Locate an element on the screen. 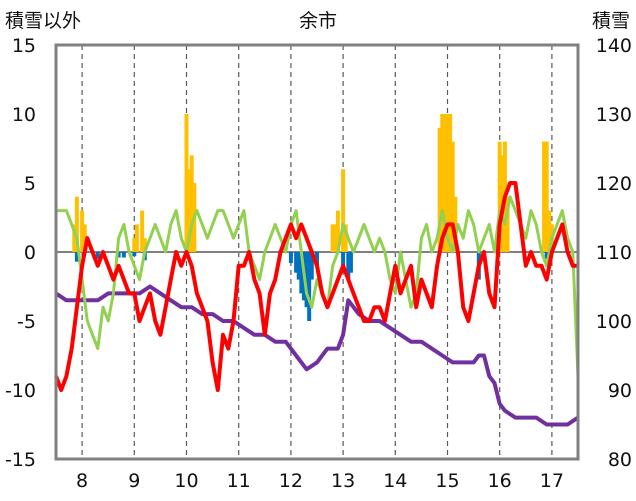  left-axis-title: 積雪以外 is located at coordinates (43, 21).